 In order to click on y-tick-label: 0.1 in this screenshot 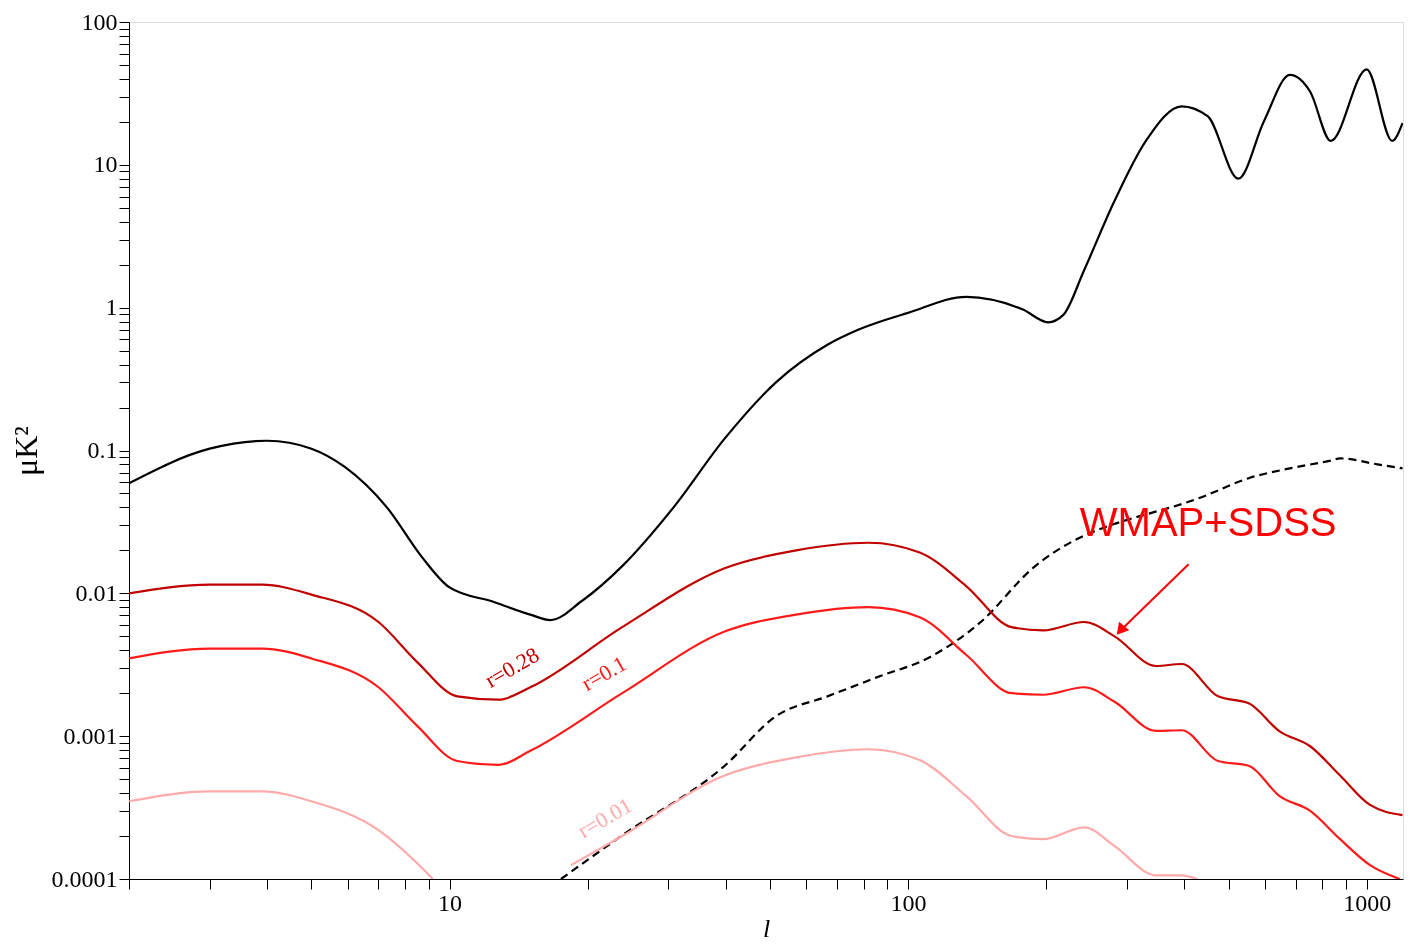, I will do `click(102, 450)`.